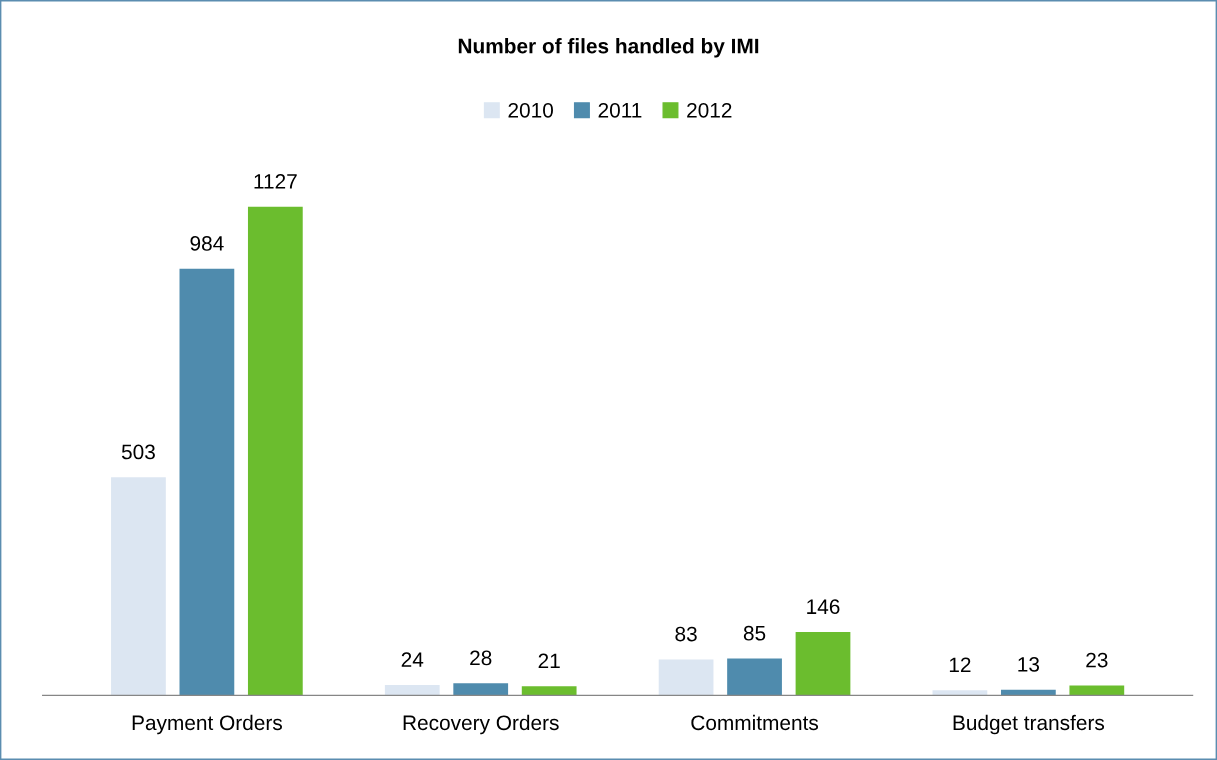  Describe the element at coordinates (608, 48) in the screenshot. I see `chart-title: Number of files handled by IMI` at that location.